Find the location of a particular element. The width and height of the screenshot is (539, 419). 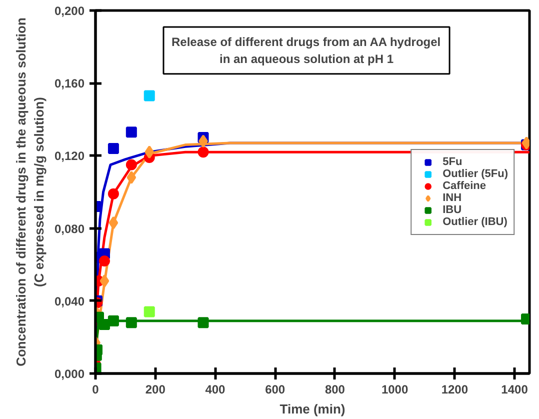

legend-label: INH is located at coordinates (452, 198).